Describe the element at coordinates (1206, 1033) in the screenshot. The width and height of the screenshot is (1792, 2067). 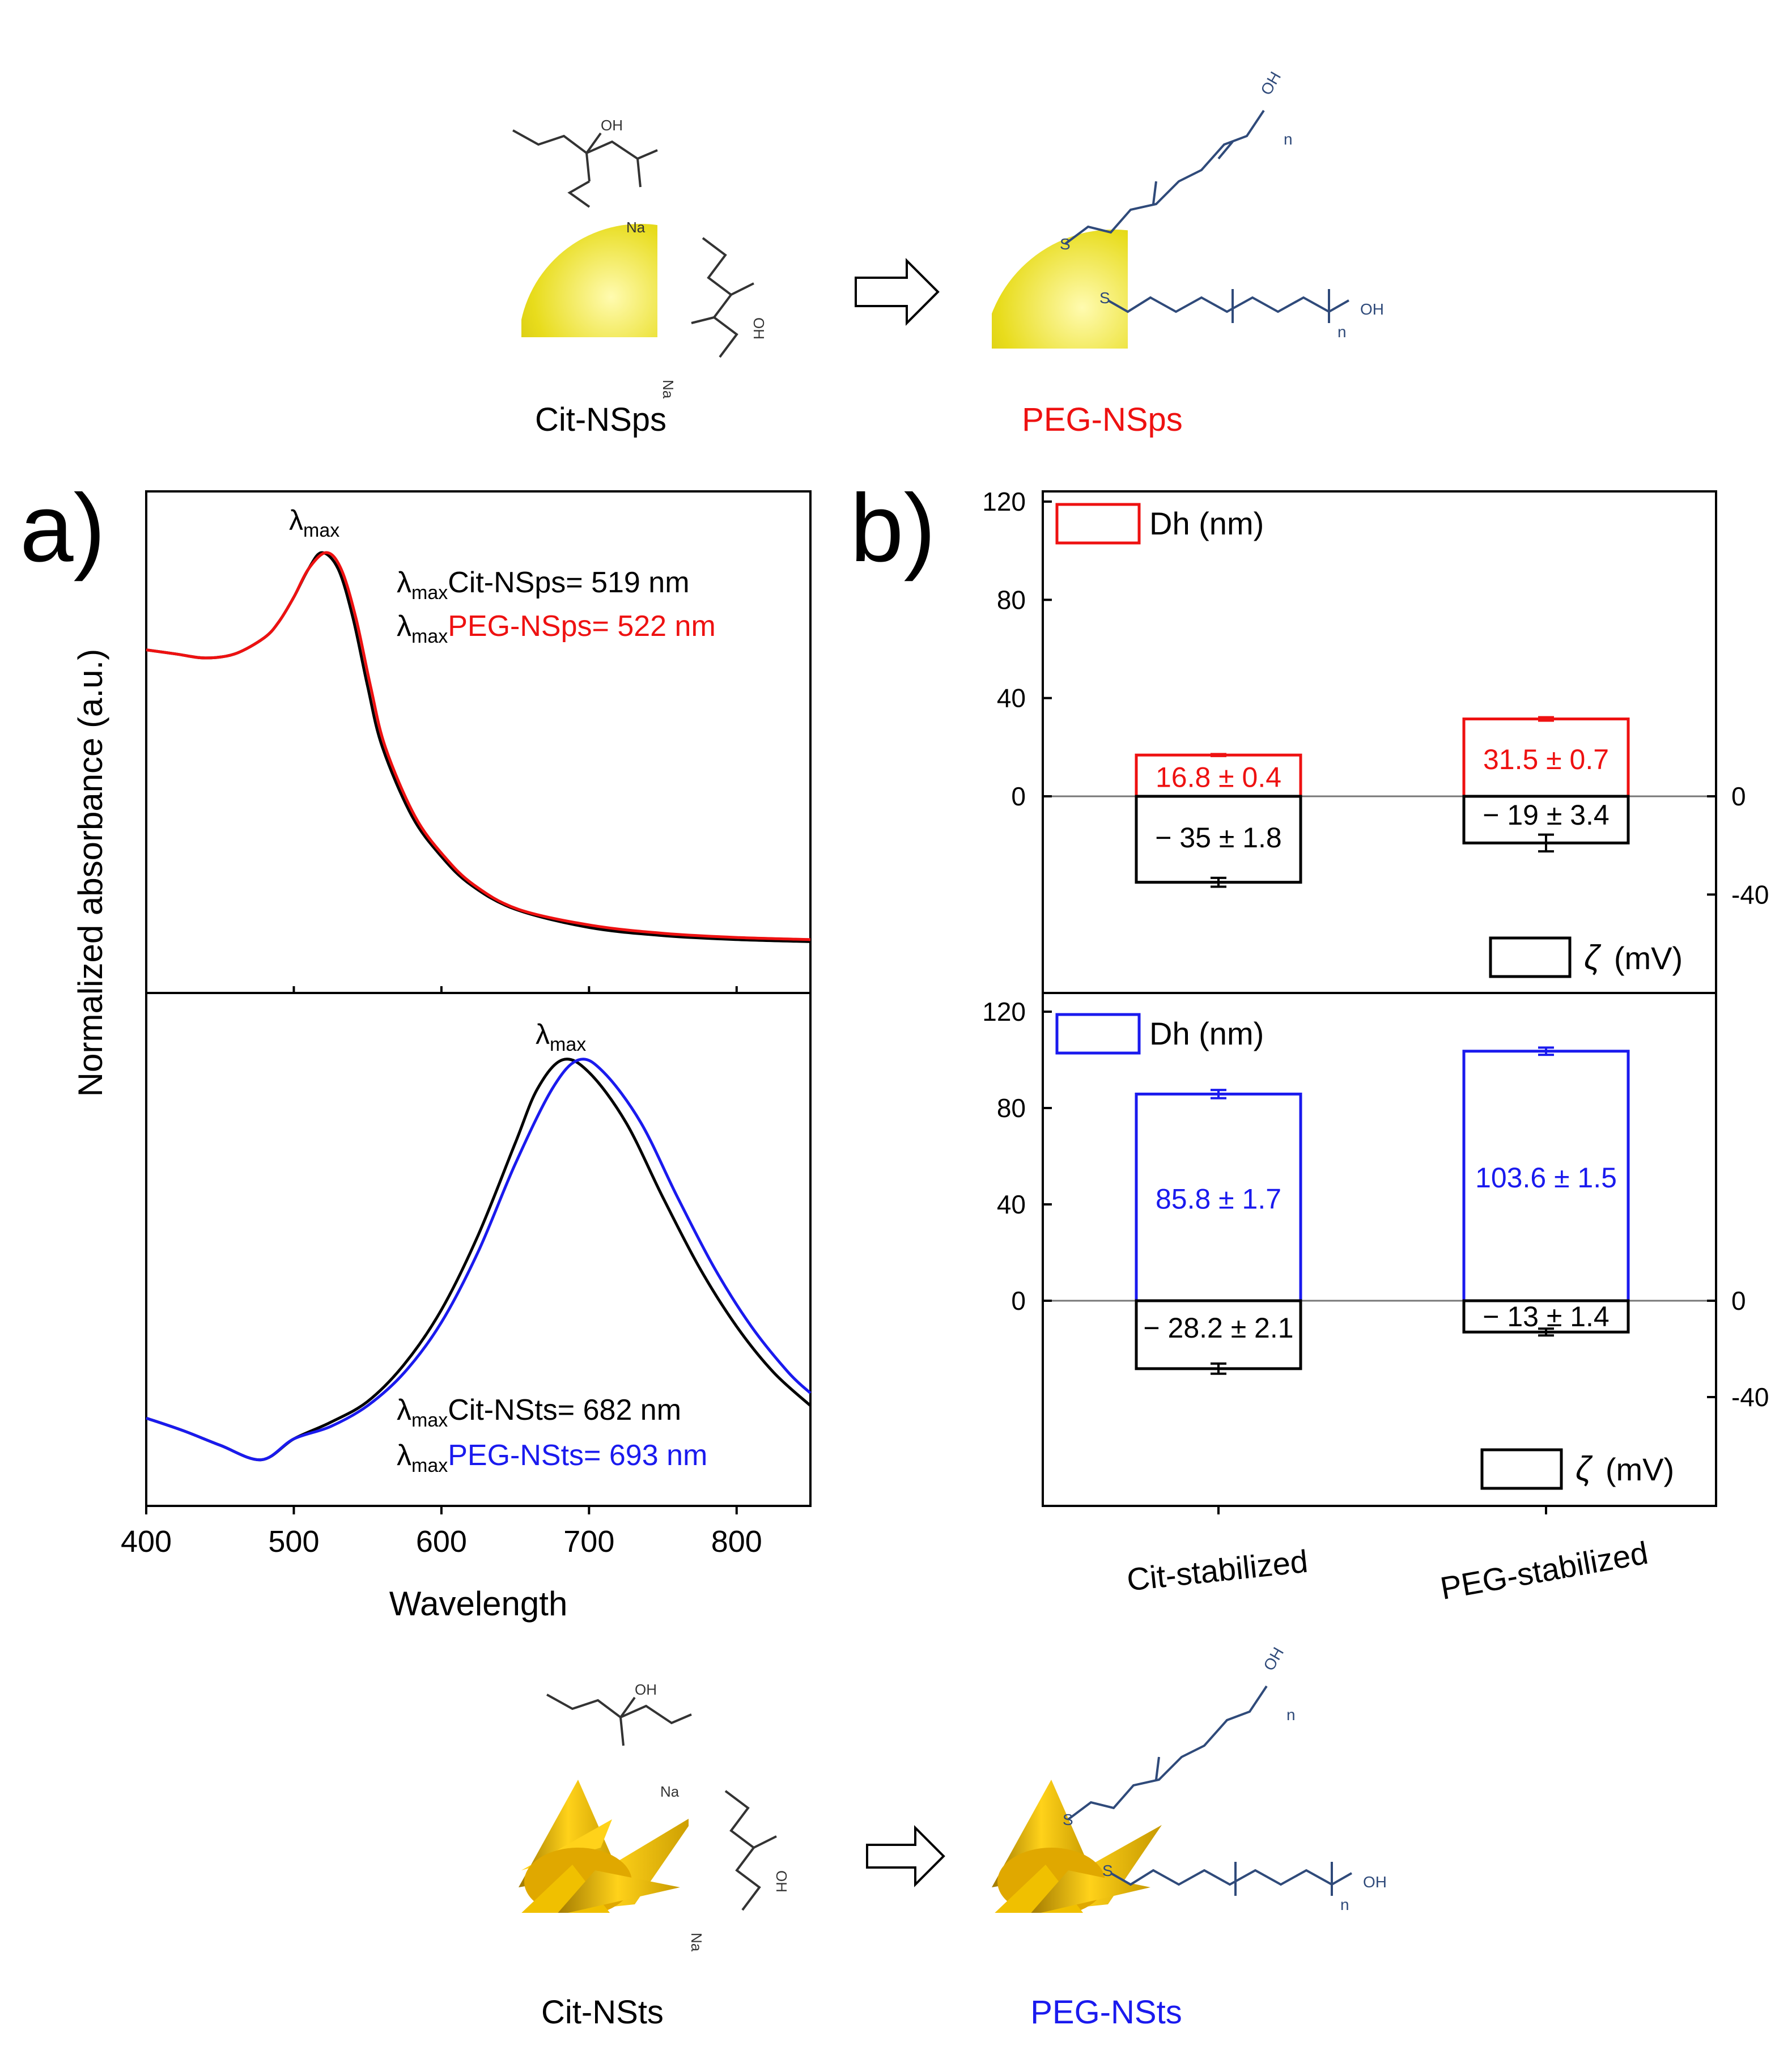
I see `legend-dh-bottom: Dh (nm)` at that location.